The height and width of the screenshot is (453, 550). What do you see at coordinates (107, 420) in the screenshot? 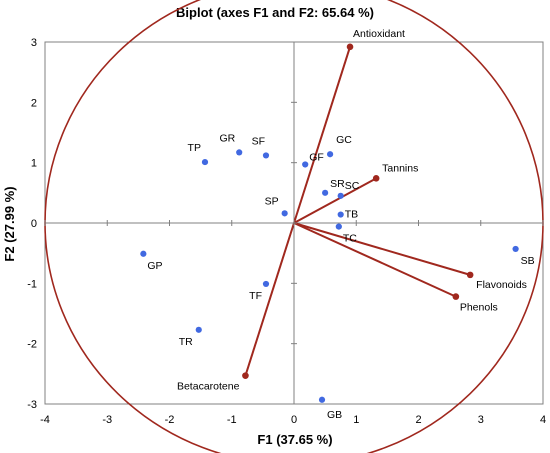
I see `x-tick-label: -3` at bounding box center [107, 420].